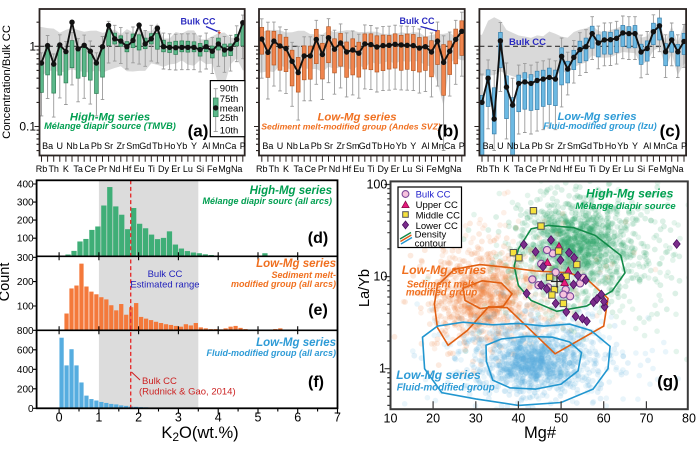 This screenshot has width=700, height=454. Describe the element at coordinates (431, 169) in the screenshot. I see `svg-text: Fe` at that location.